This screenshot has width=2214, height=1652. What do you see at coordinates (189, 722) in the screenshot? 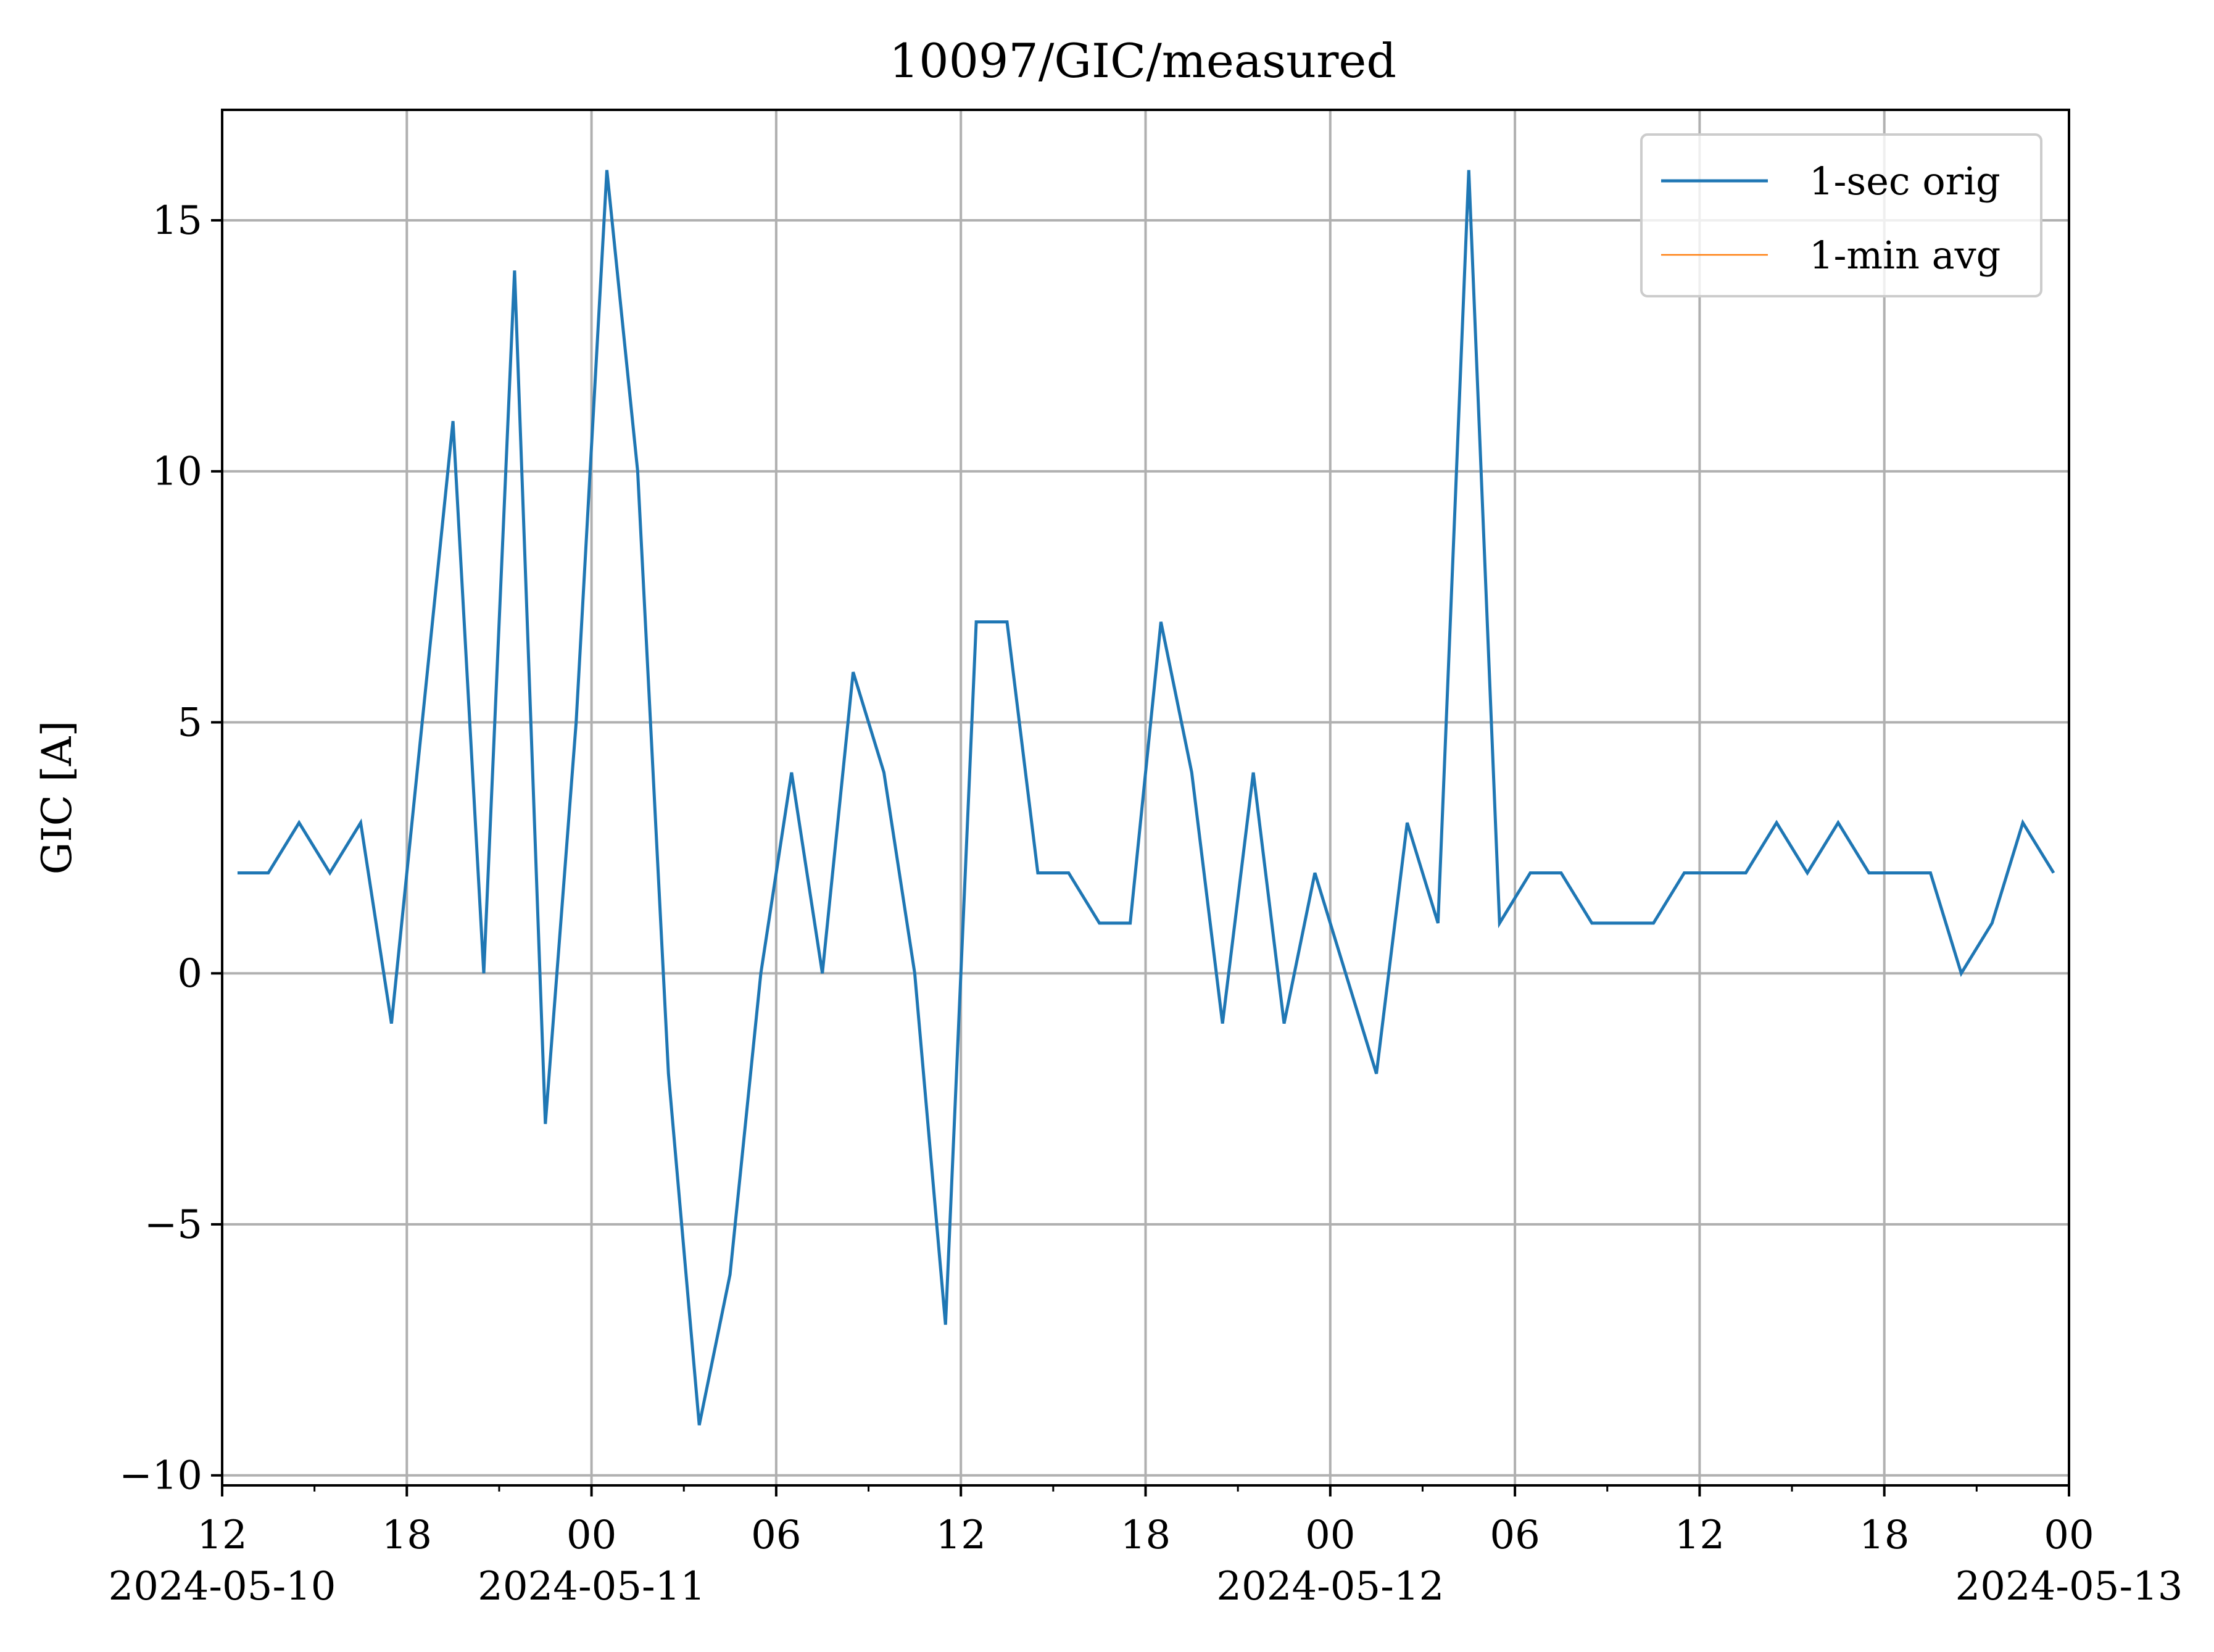
I see `y-tick-label: 5` at bounding box center [189, 722].